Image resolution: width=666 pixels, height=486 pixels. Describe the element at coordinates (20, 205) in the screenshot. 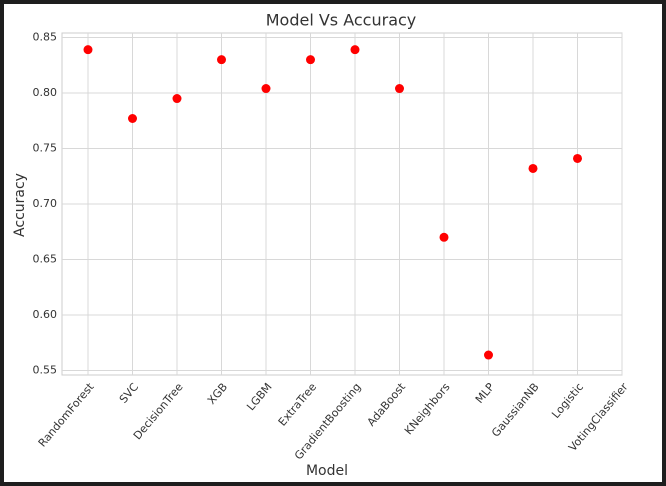

I see `y-axis-label: Accuracy` at that location.